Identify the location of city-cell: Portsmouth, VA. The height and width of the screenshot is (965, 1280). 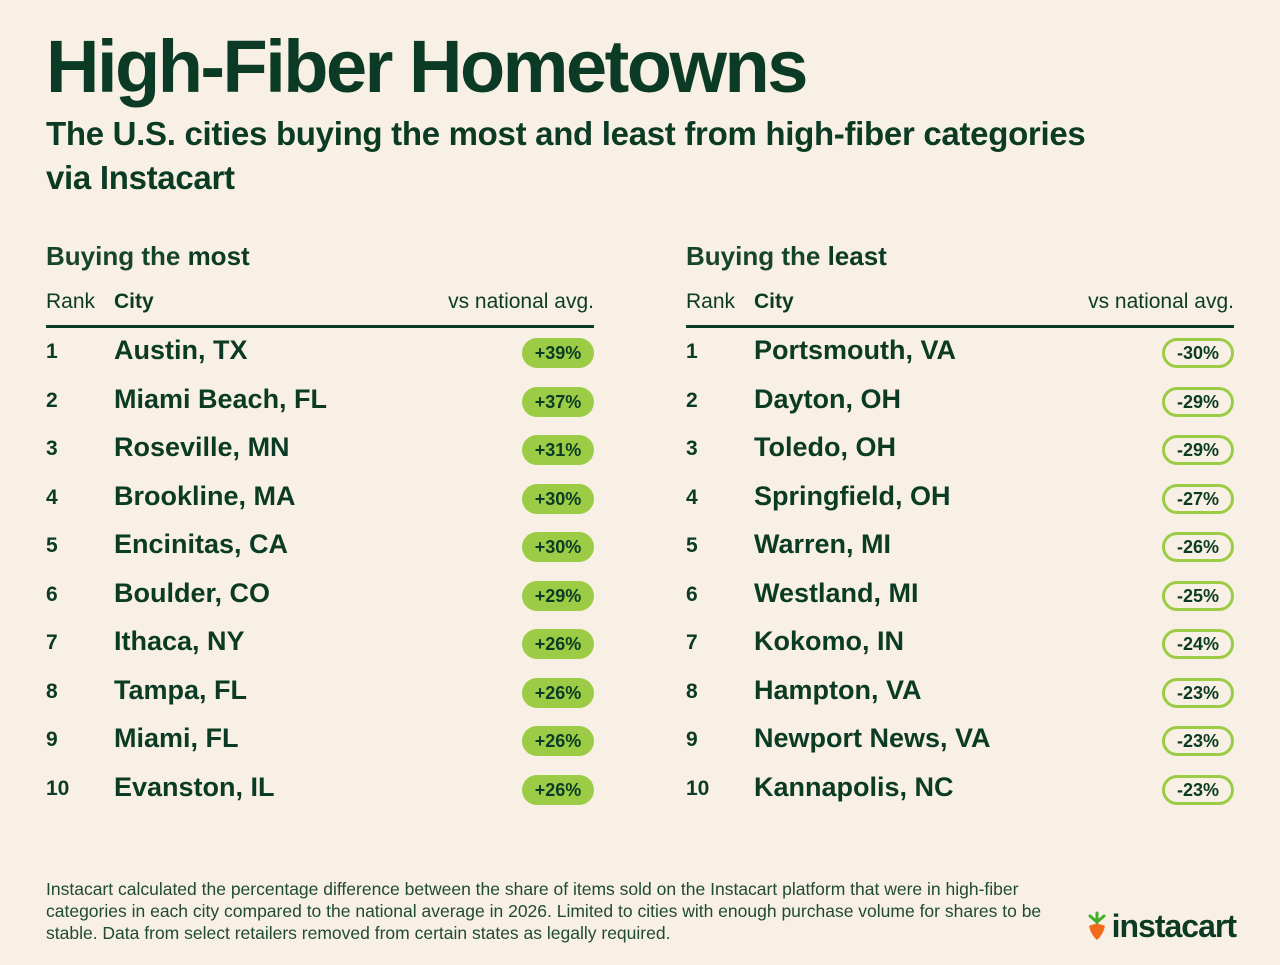
(855, 350).